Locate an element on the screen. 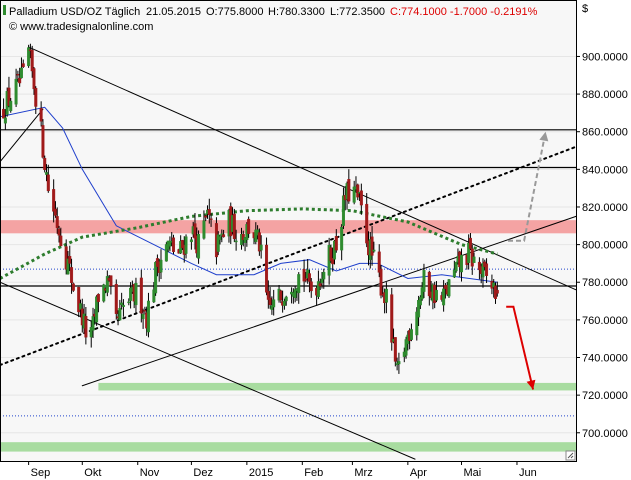 The width and height of the screenshot is (631, 480). scroll-corner-icon is located at coordinates (570, 455).